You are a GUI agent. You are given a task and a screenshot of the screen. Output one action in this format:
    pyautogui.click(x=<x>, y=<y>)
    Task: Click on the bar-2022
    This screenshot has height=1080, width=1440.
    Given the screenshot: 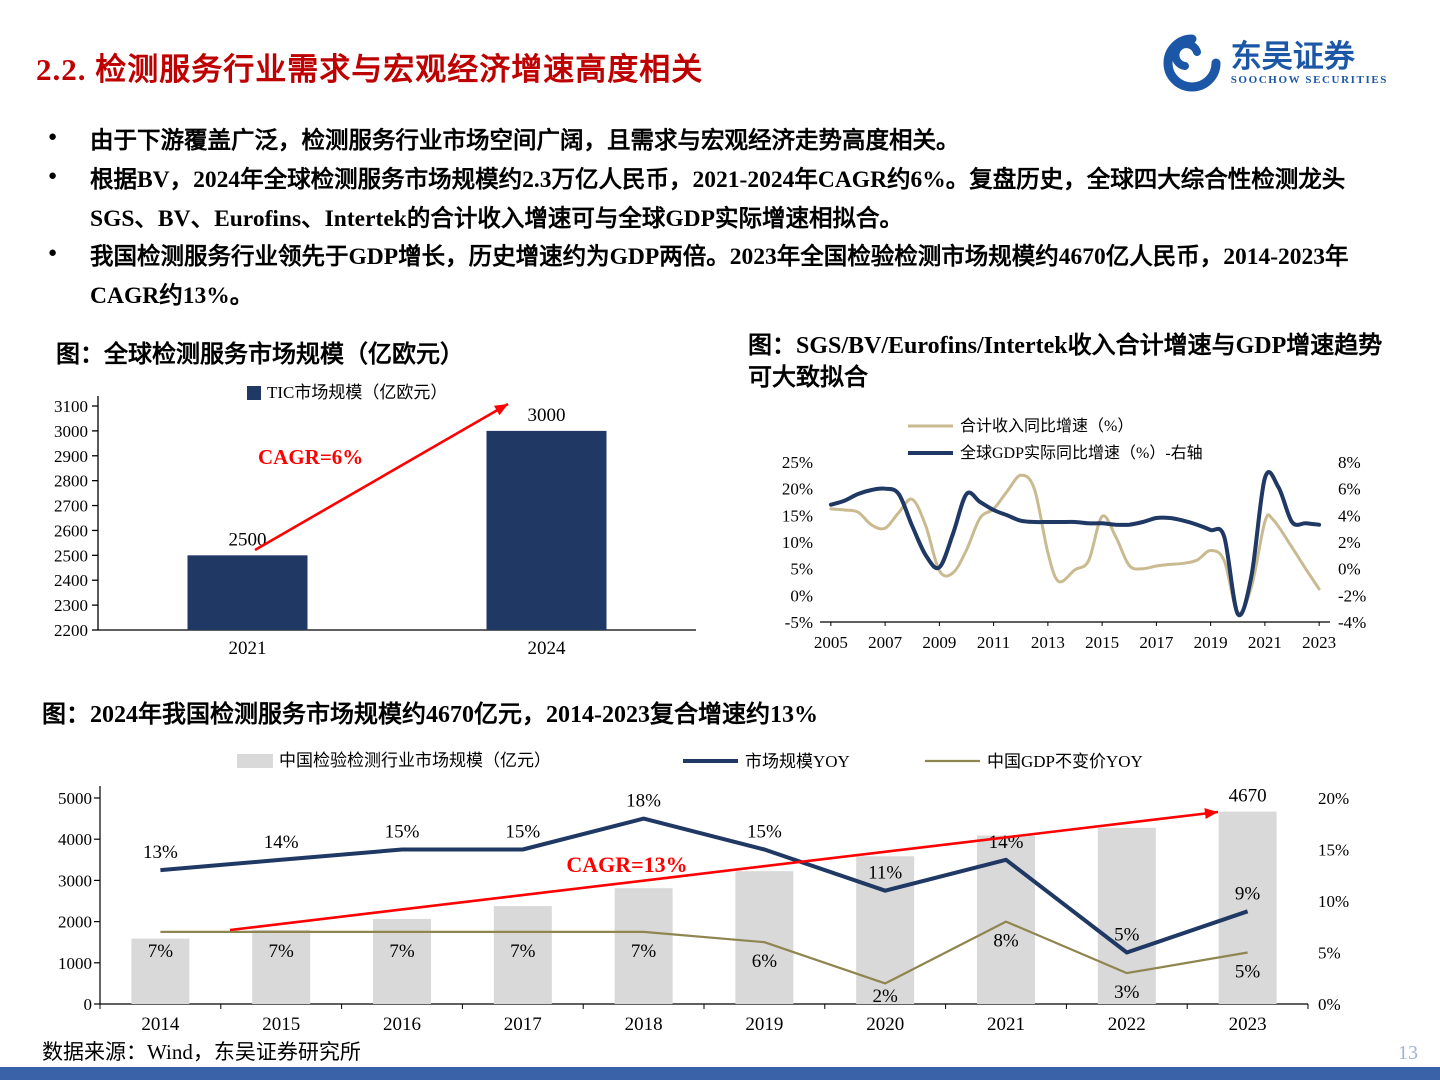 What is the action you would take?
    pyautogui.click(x=1126, y=915)
    